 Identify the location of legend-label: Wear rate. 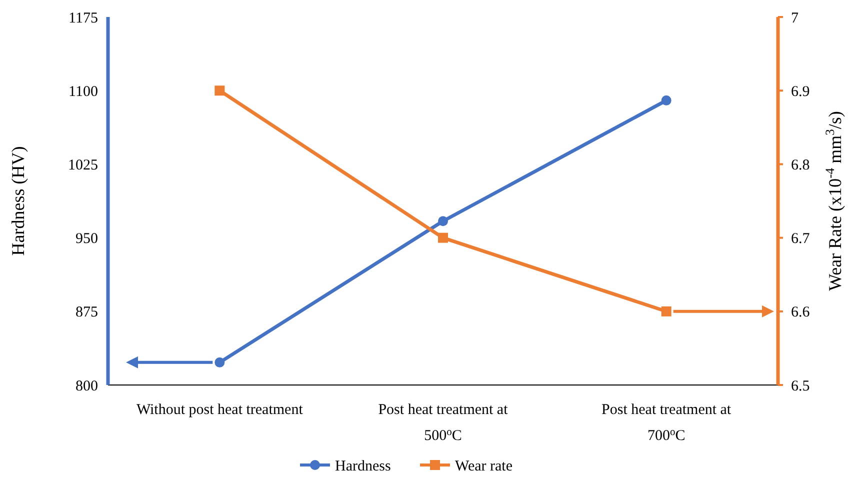
(484, 466).